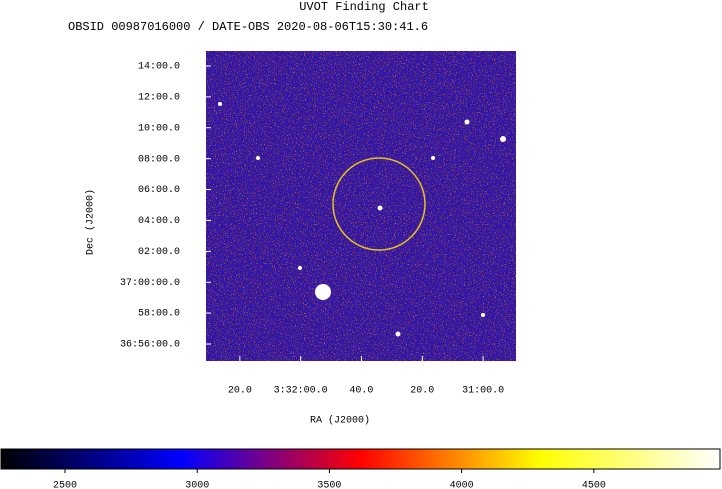  Describe the element at coordinates (150, 283) in the screenshot. I see `y-tick-label: 37:00:00.0` at that location.